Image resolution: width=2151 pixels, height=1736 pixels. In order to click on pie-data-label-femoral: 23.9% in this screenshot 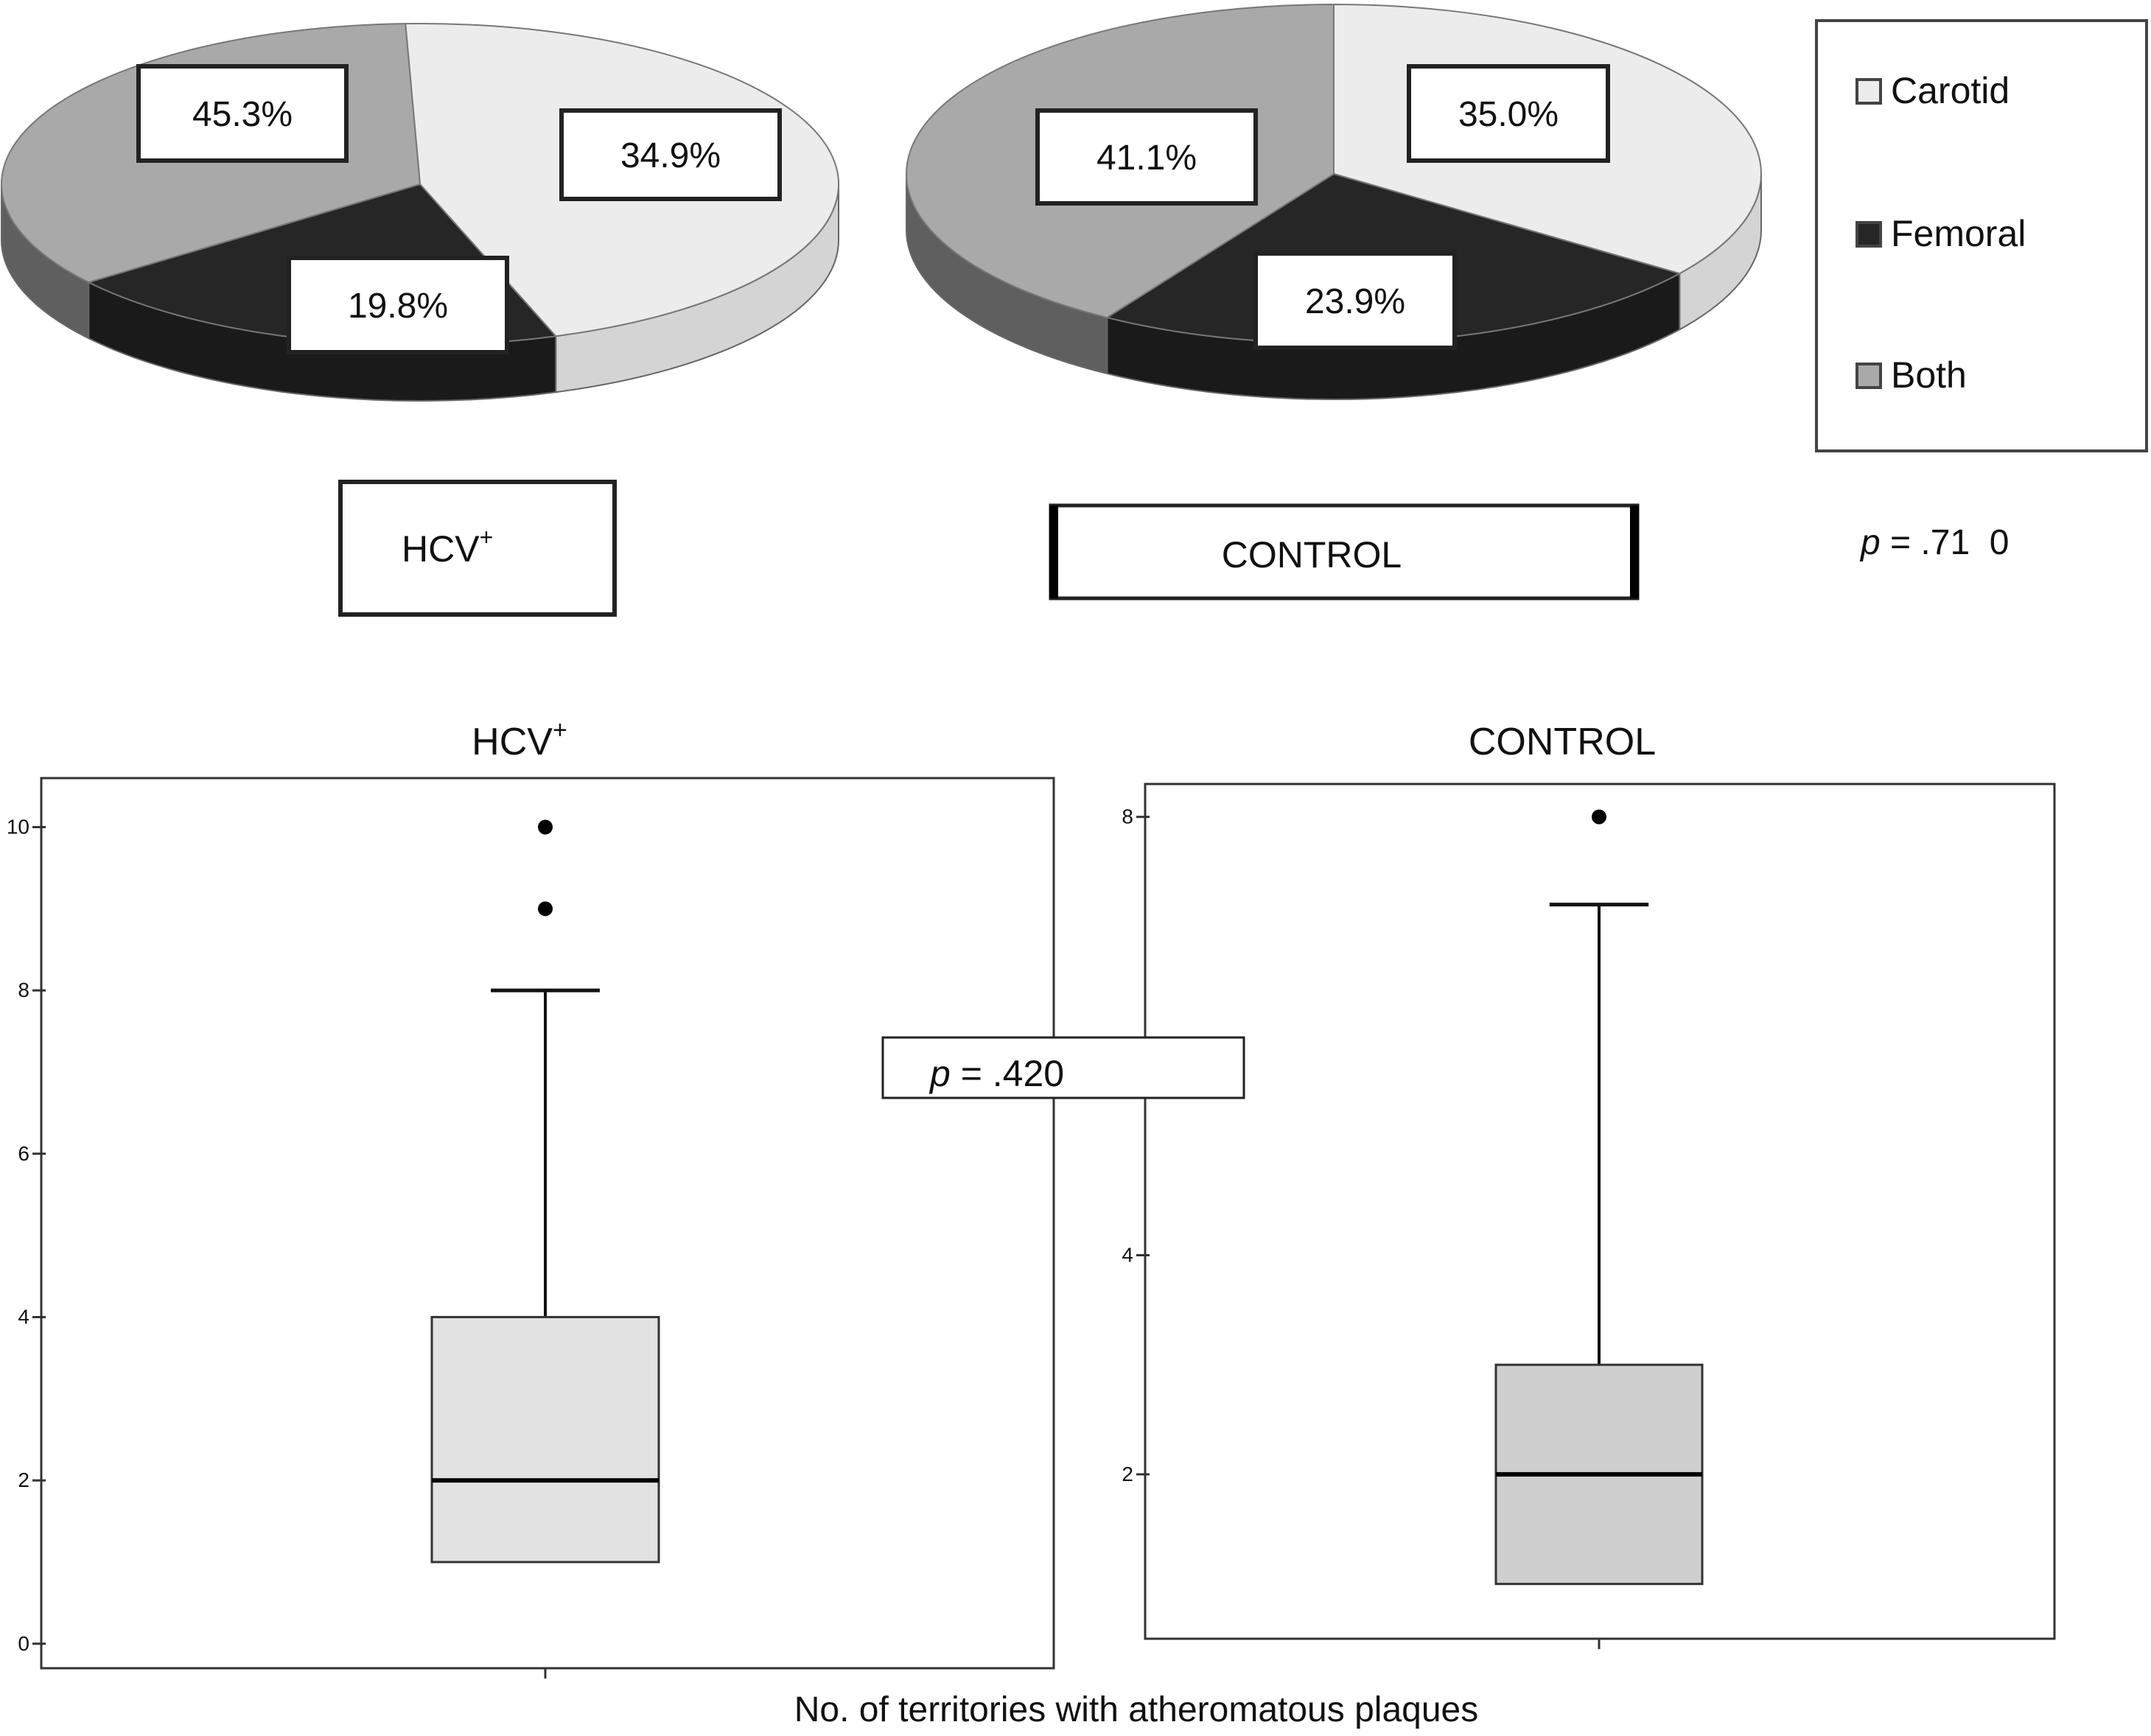, I will do `click(1355, 301)`.